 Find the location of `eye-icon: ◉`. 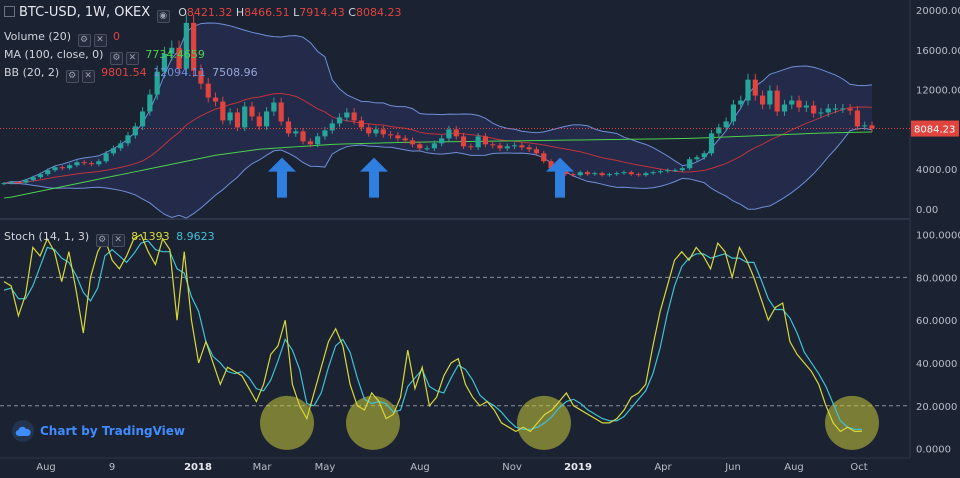

eye-icon: ◉ is located at coordinates (163, 16).